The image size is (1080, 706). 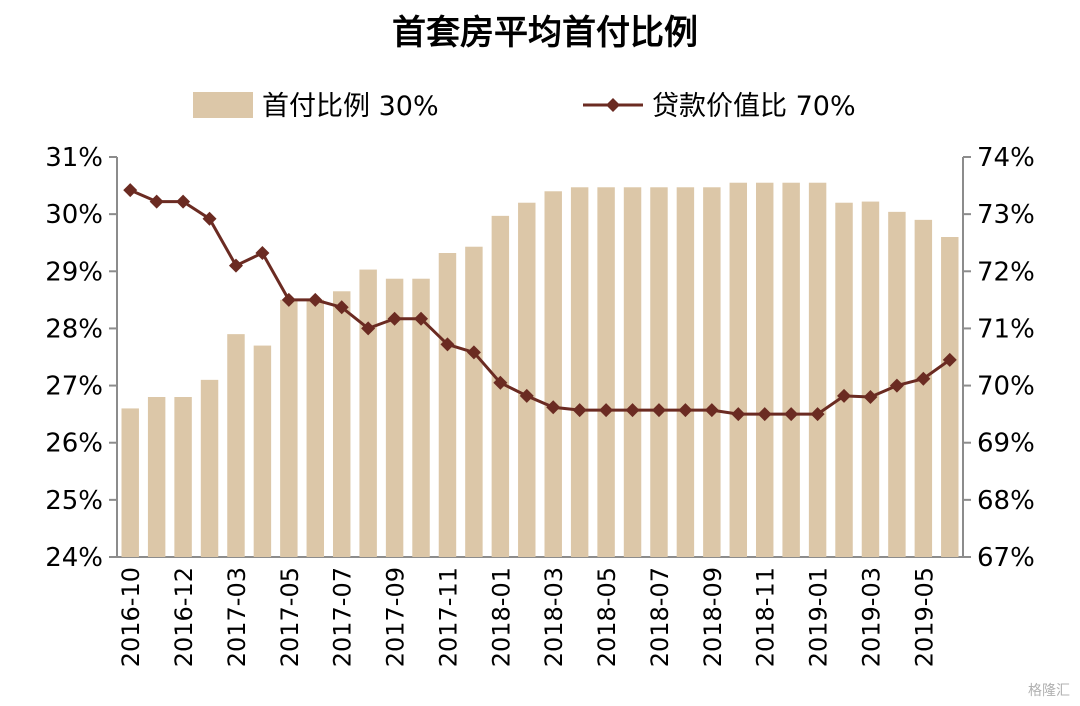 I want to click on legend: 首付比例 30% 贷款价值比 70%, so click(x=524, y=106).